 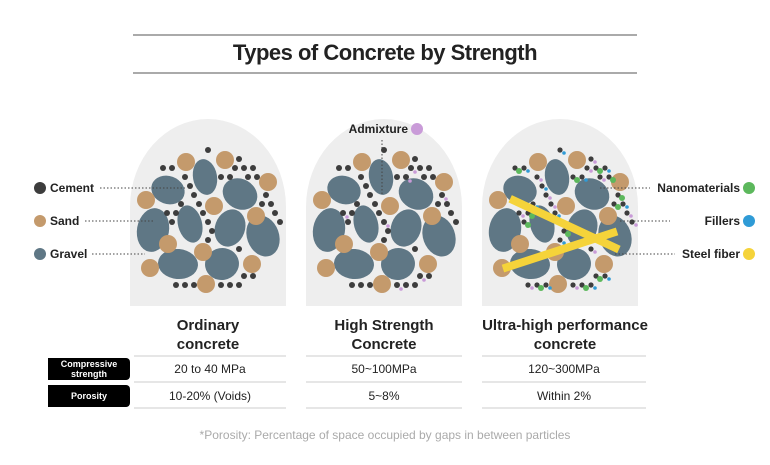 I want to click on cell: 120~300MPa, so click(x=564, y=369).